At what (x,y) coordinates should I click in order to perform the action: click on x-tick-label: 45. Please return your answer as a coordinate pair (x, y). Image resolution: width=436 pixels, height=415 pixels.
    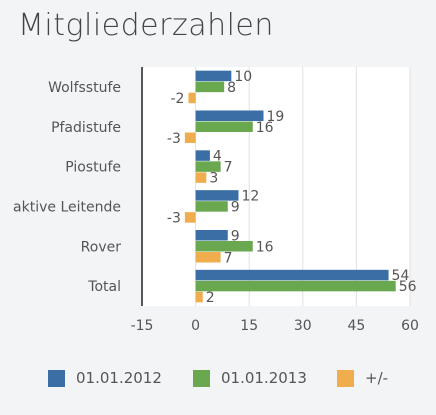
    Looking at the image, I should click on (356, 326).